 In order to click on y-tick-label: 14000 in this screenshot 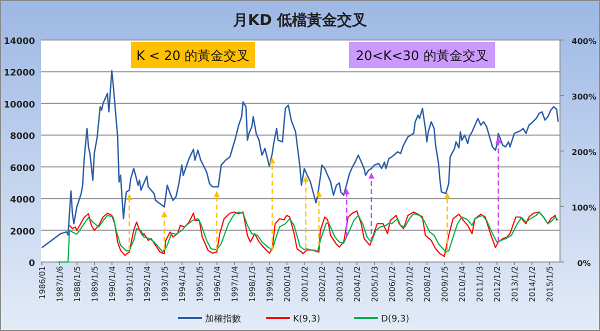, I will do `click(19, 42)`.